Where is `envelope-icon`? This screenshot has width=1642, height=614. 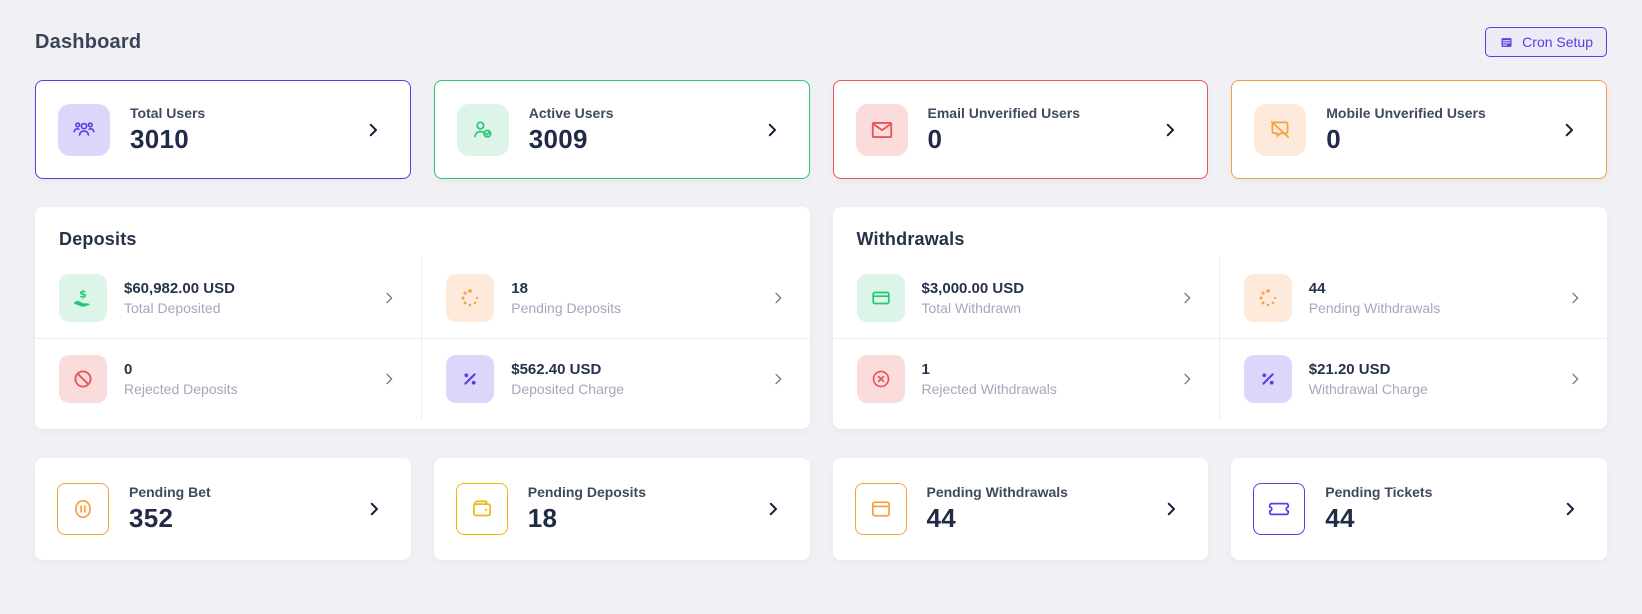 envelope-icon is located at coordinates (881, 129).